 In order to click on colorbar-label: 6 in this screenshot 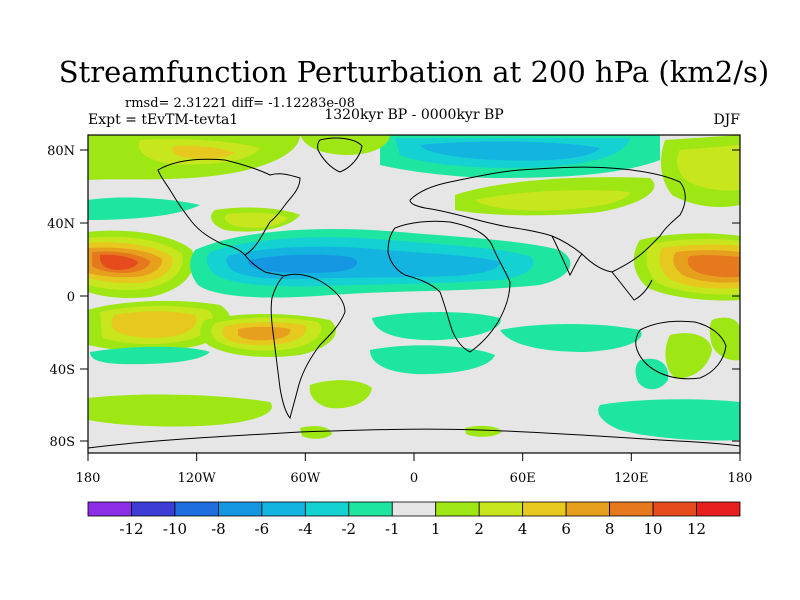, I will do `click(566, 529)`.